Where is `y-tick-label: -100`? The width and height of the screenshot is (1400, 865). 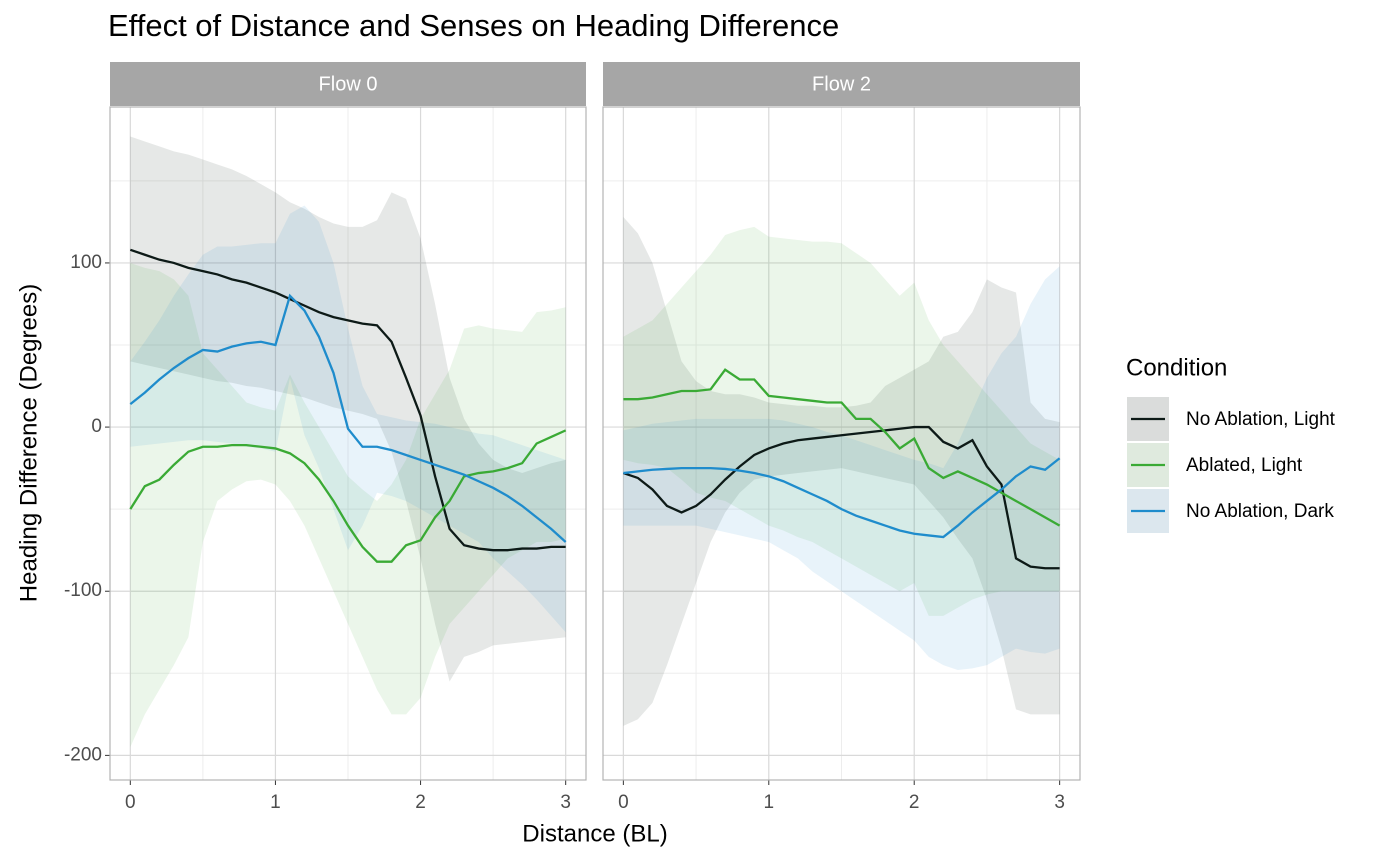 y-tick-label: -100 is located at coordinates (83, 590).